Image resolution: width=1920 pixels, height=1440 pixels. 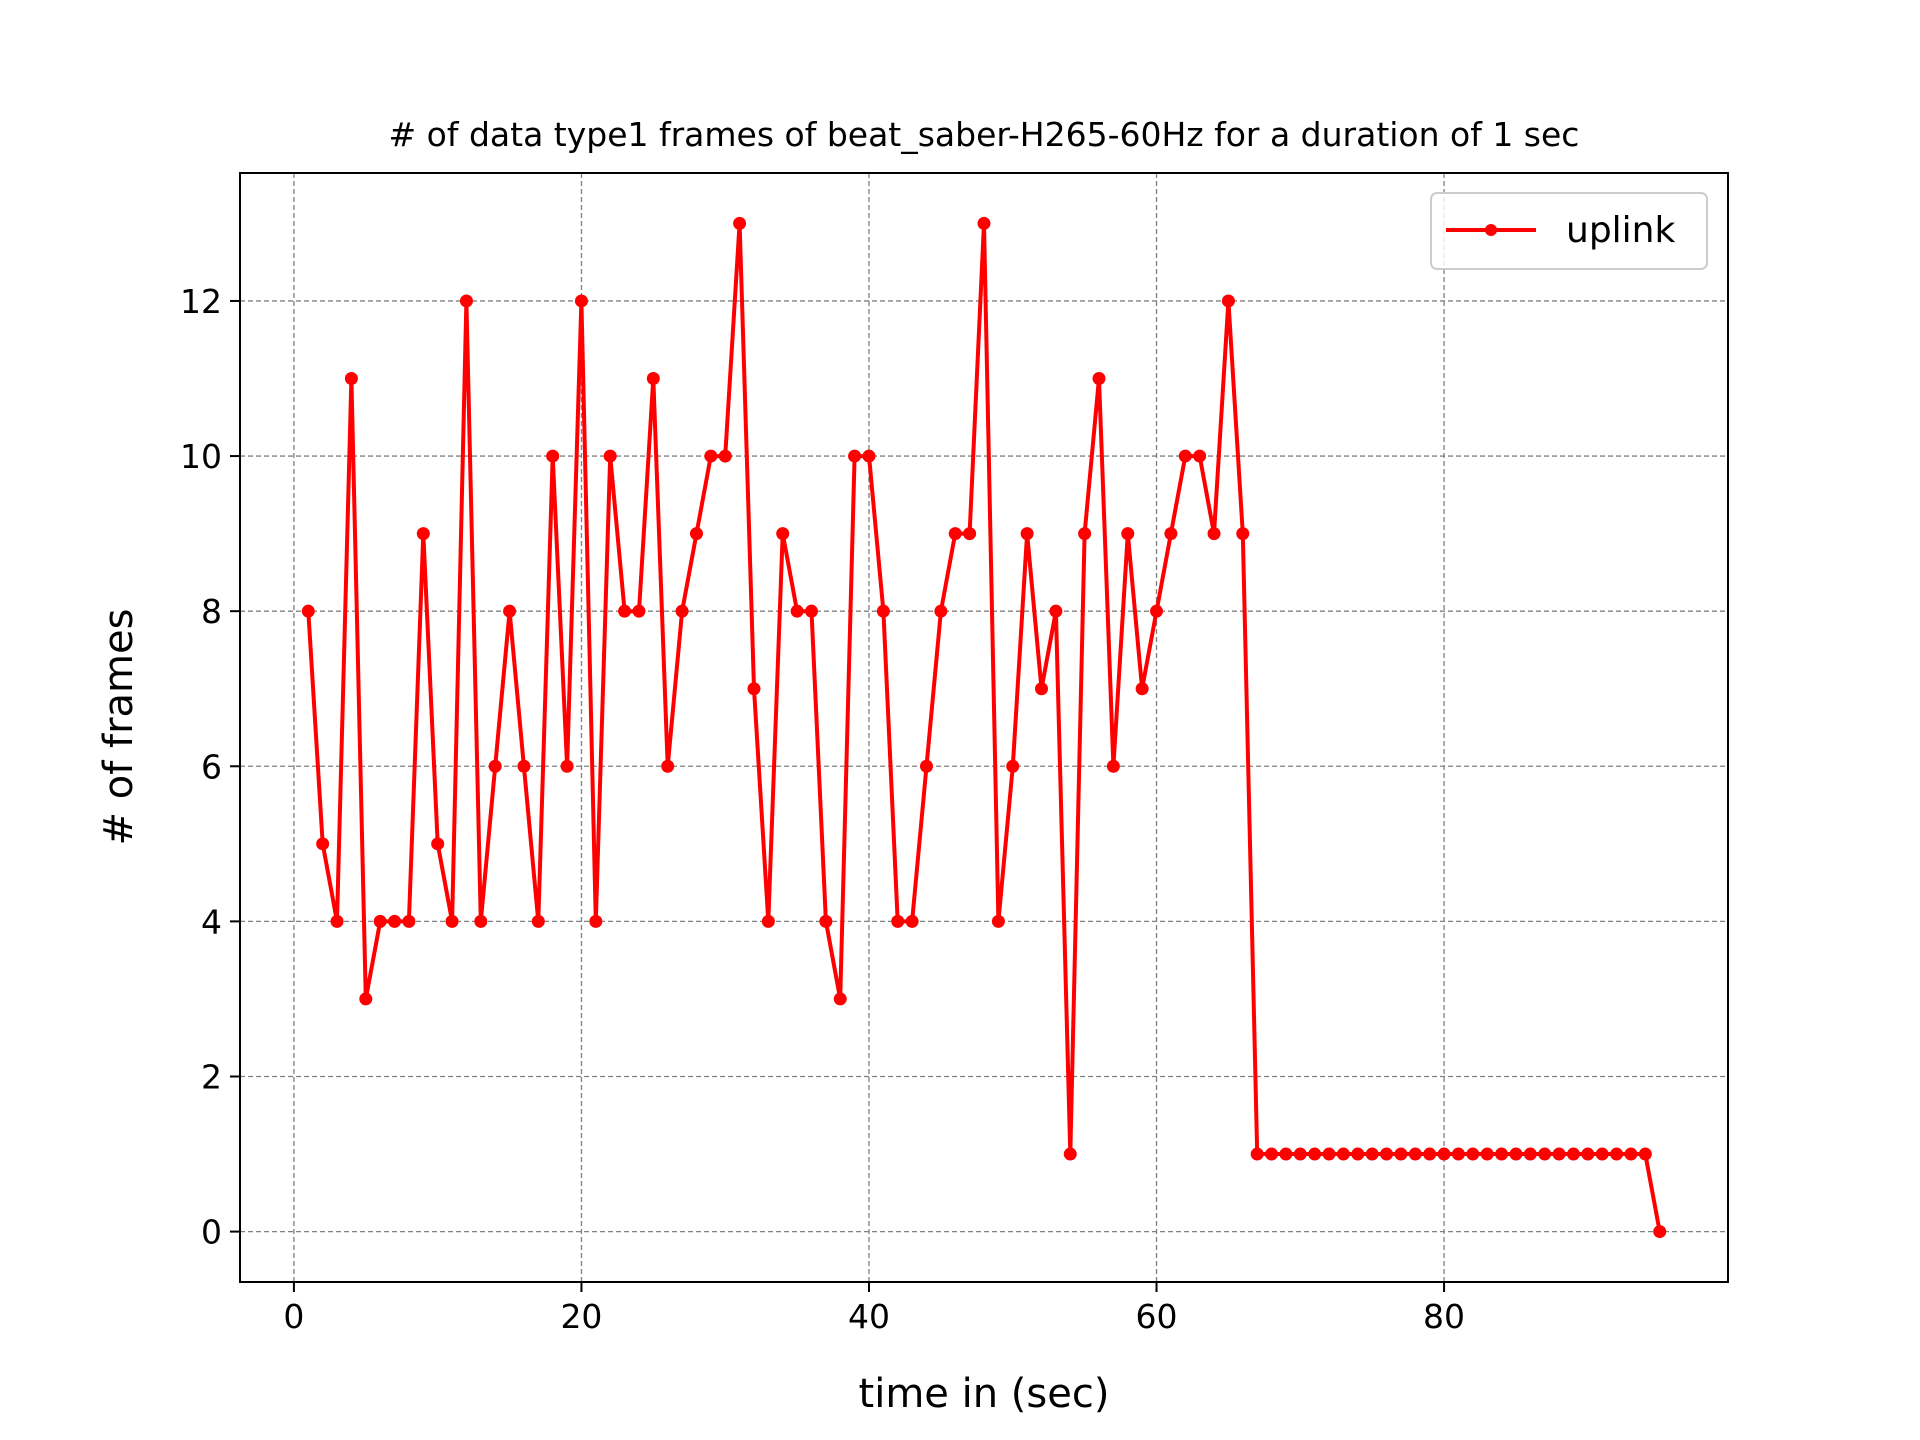 I want to click on y-tick-label: 10, so click(x=201, y=456).